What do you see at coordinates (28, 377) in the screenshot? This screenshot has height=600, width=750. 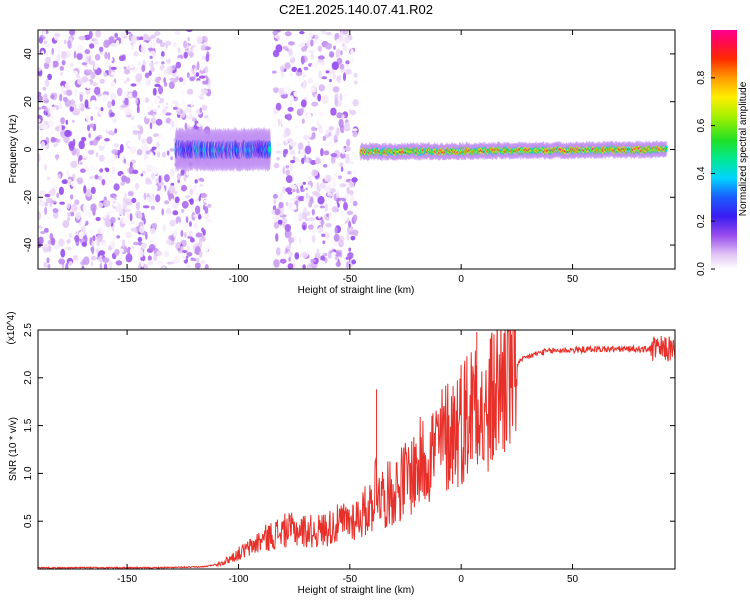 I see `y-tick-label: 2.0` at bounding box center [28, 377].